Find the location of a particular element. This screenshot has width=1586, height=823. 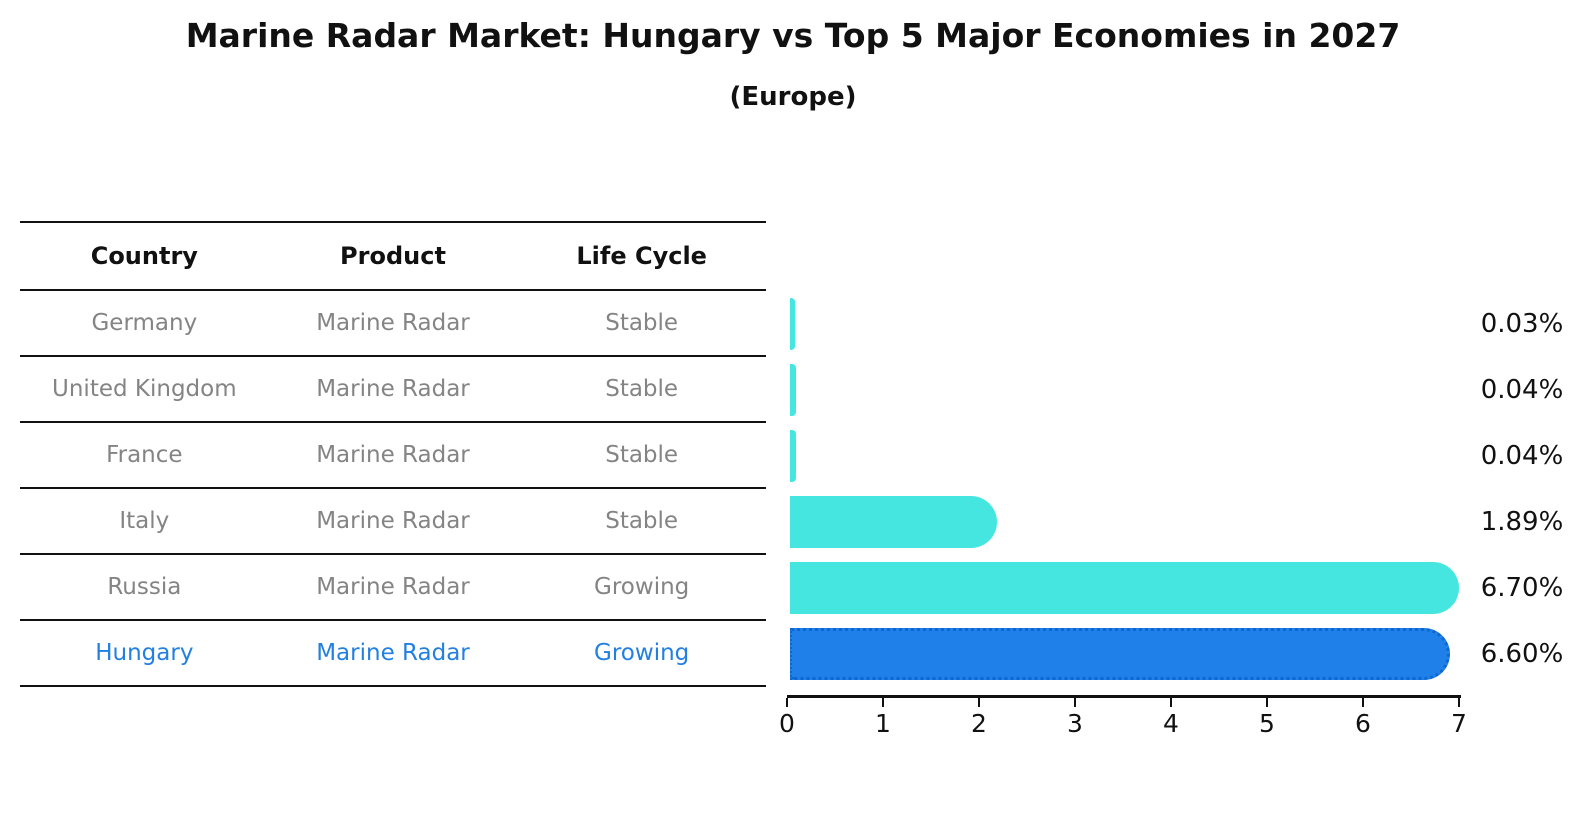

table-row: United Kingdom Marine Radar Stable is located at coordinates (393, 389).